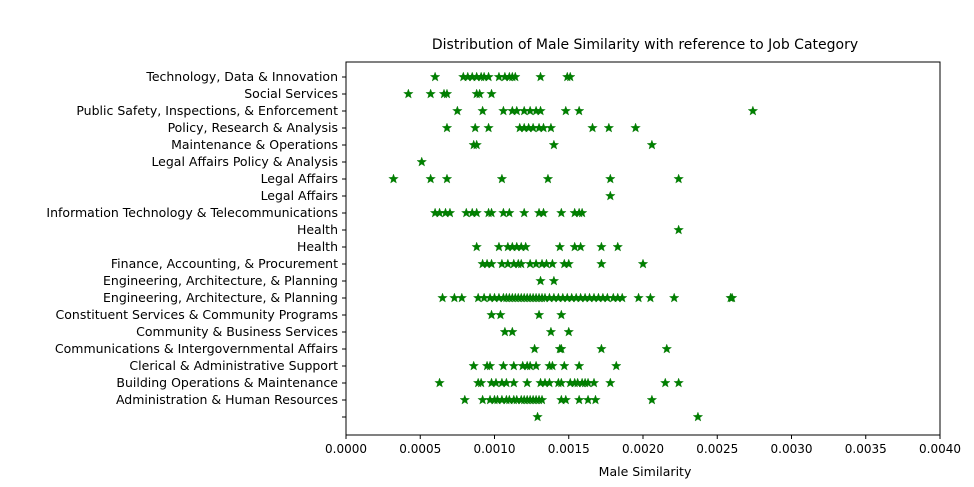  I want to click on x-tick-label: 0.0025, so click(717, 449).